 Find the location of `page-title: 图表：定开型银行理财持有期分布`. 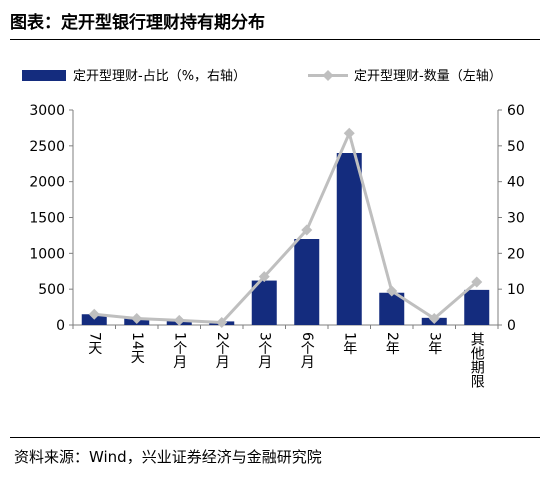

page-title: 图表：定开型银行理财持有期分布 is located at coordinates (137, 23).